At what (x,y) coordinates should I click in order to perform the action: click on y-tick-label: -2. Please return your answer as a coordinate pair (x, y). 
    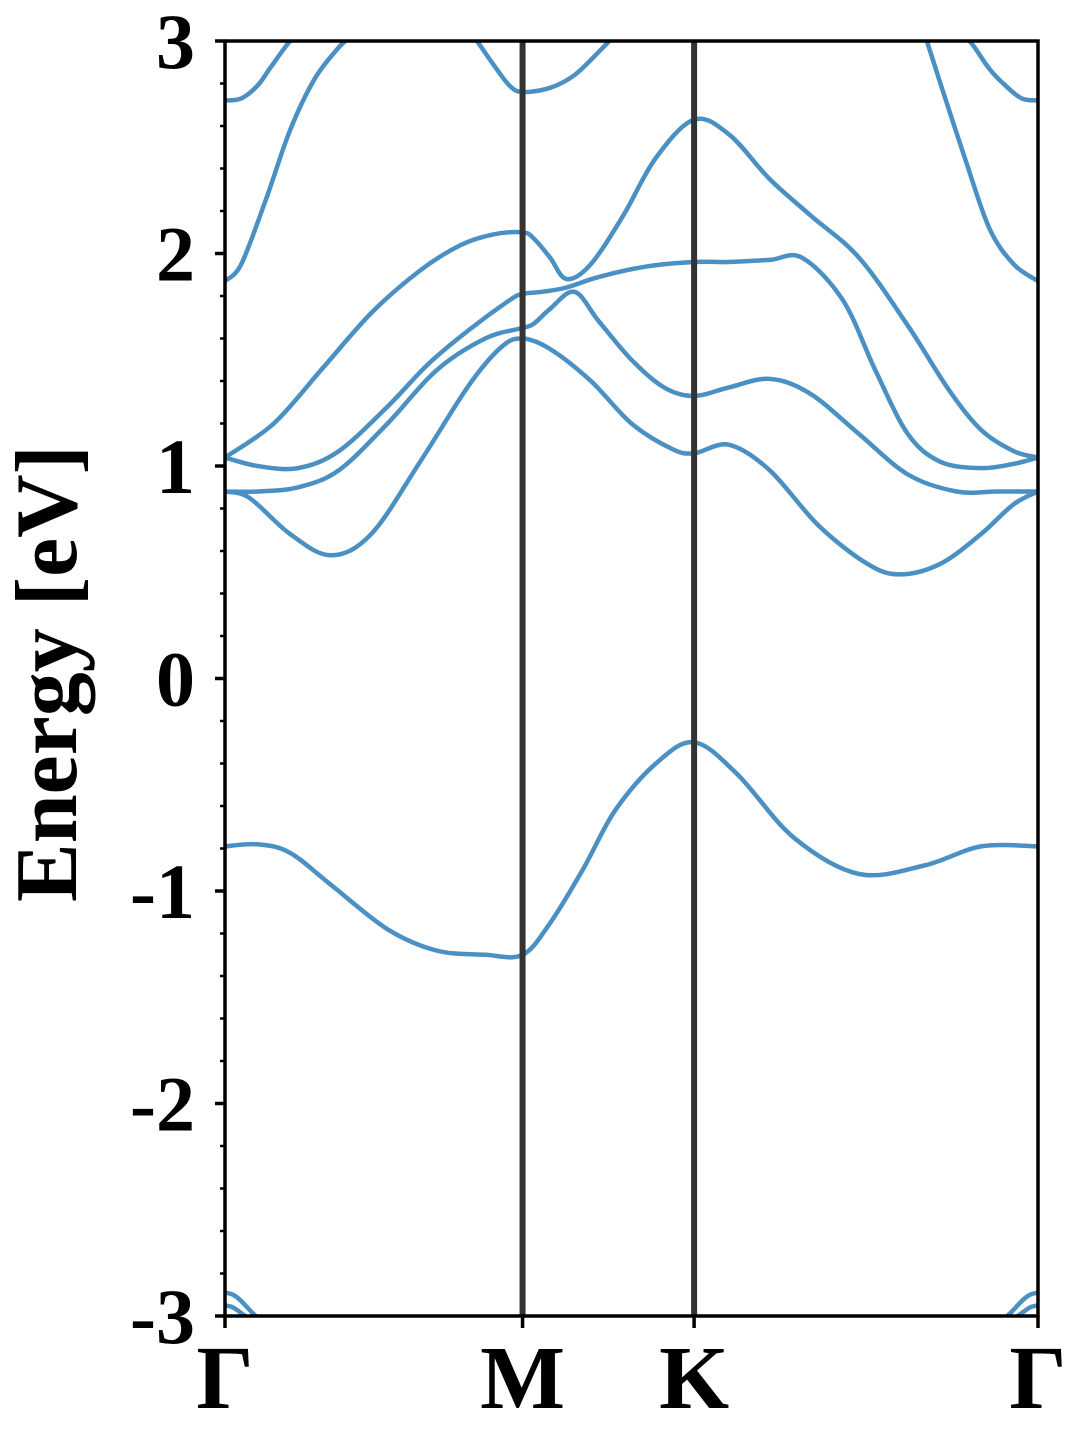
    Looking at the image, I should click on (162, 1104).